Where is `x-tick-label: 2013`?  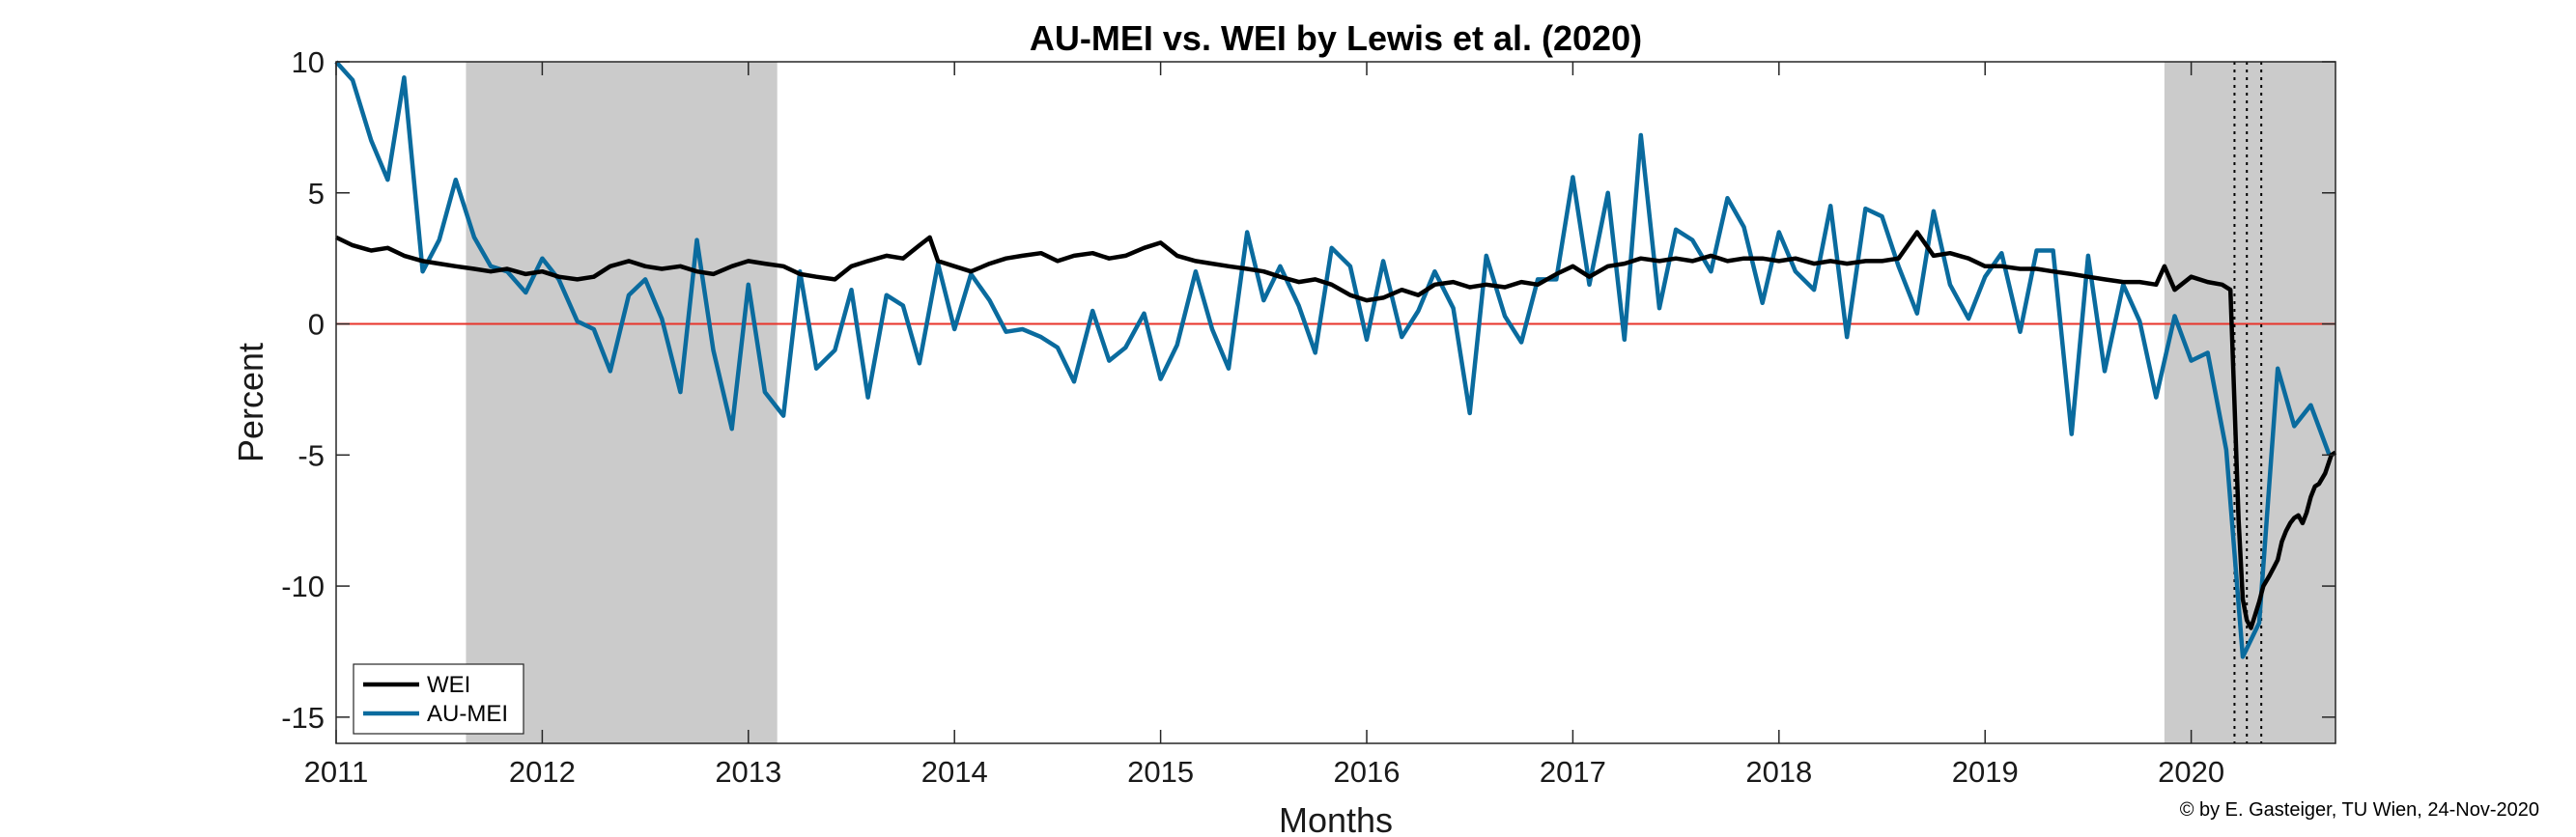 x-tick-label: 2013 is located at coordinates (748, 772).